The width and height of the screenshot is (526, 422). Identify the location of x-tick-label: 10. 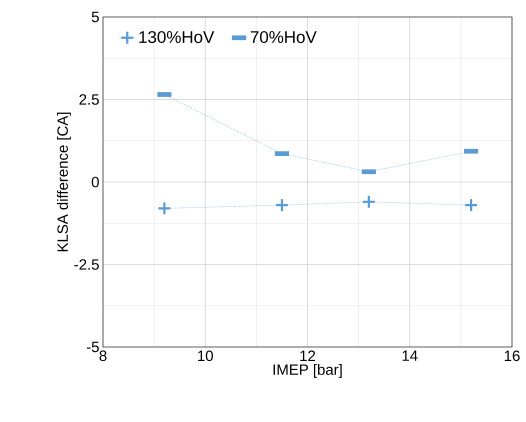
(205, 356).